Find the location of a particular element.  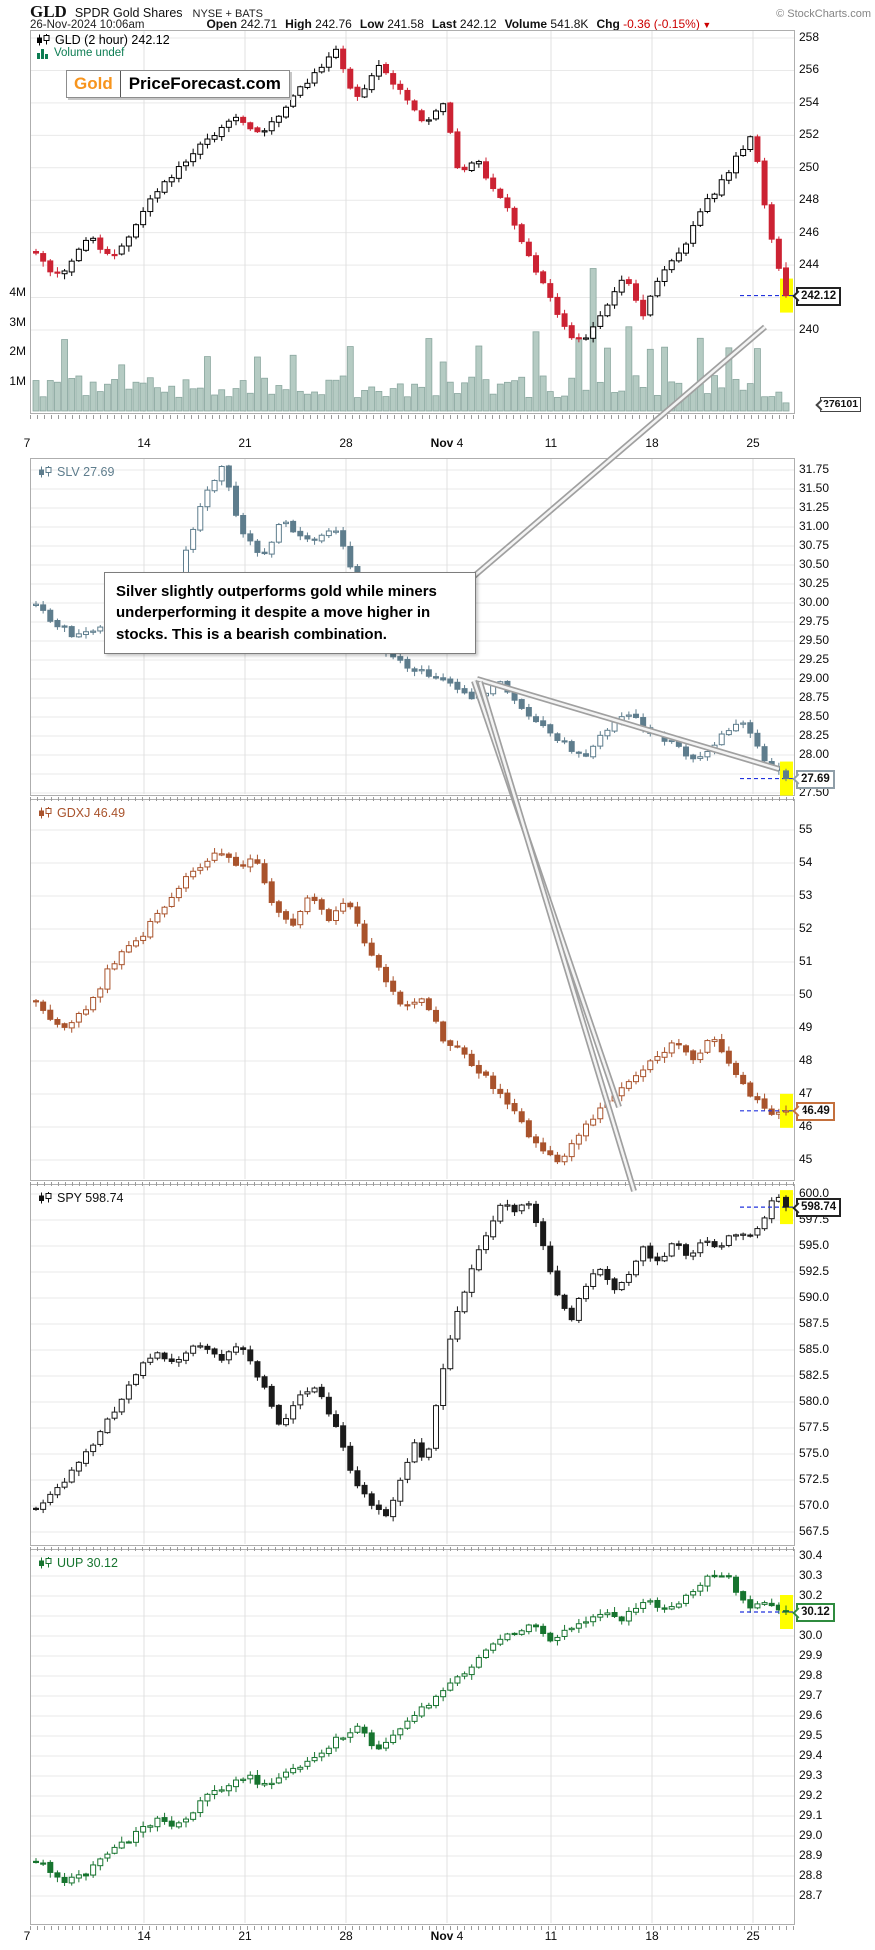

slv-legend: SLV 27.69 is located at coordinates (76, 472).